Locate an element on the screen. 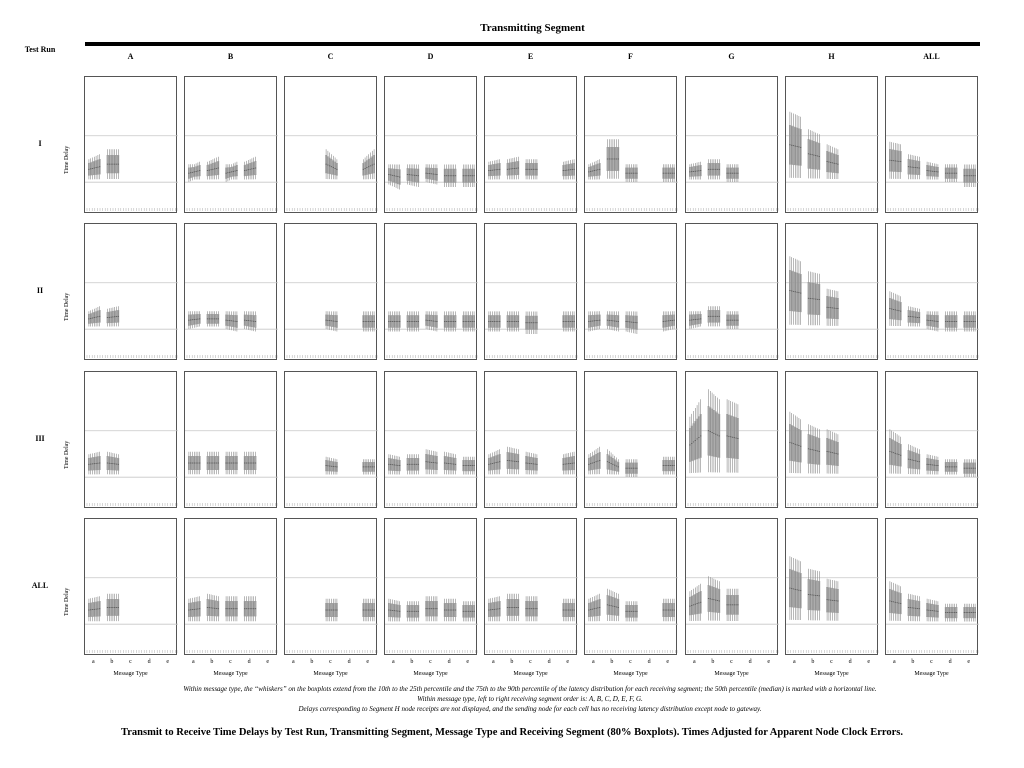 The image size is (1024, 768). row-header-iii: III is located at coordinates (40, 438).